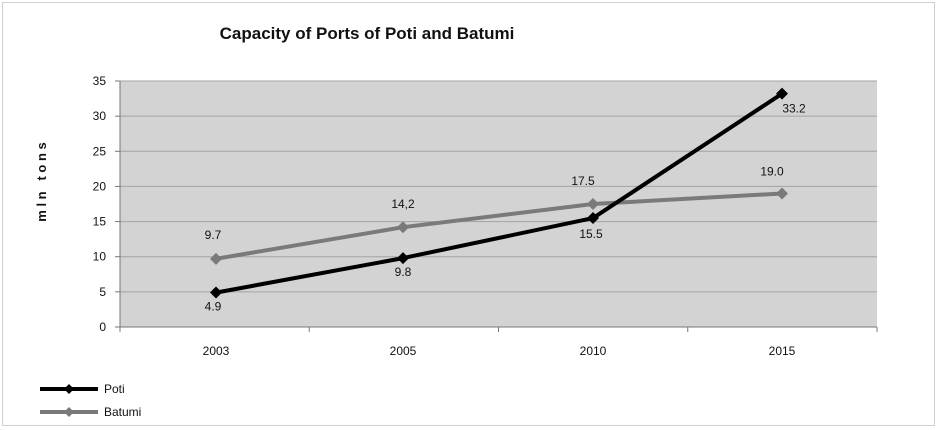 The width and height of the screenshot is (939, 430). What do you see at coordinates (583, 181) in the screenshot?
I see `data-label-batumi: 17.5` at bounding box center [583, 181].